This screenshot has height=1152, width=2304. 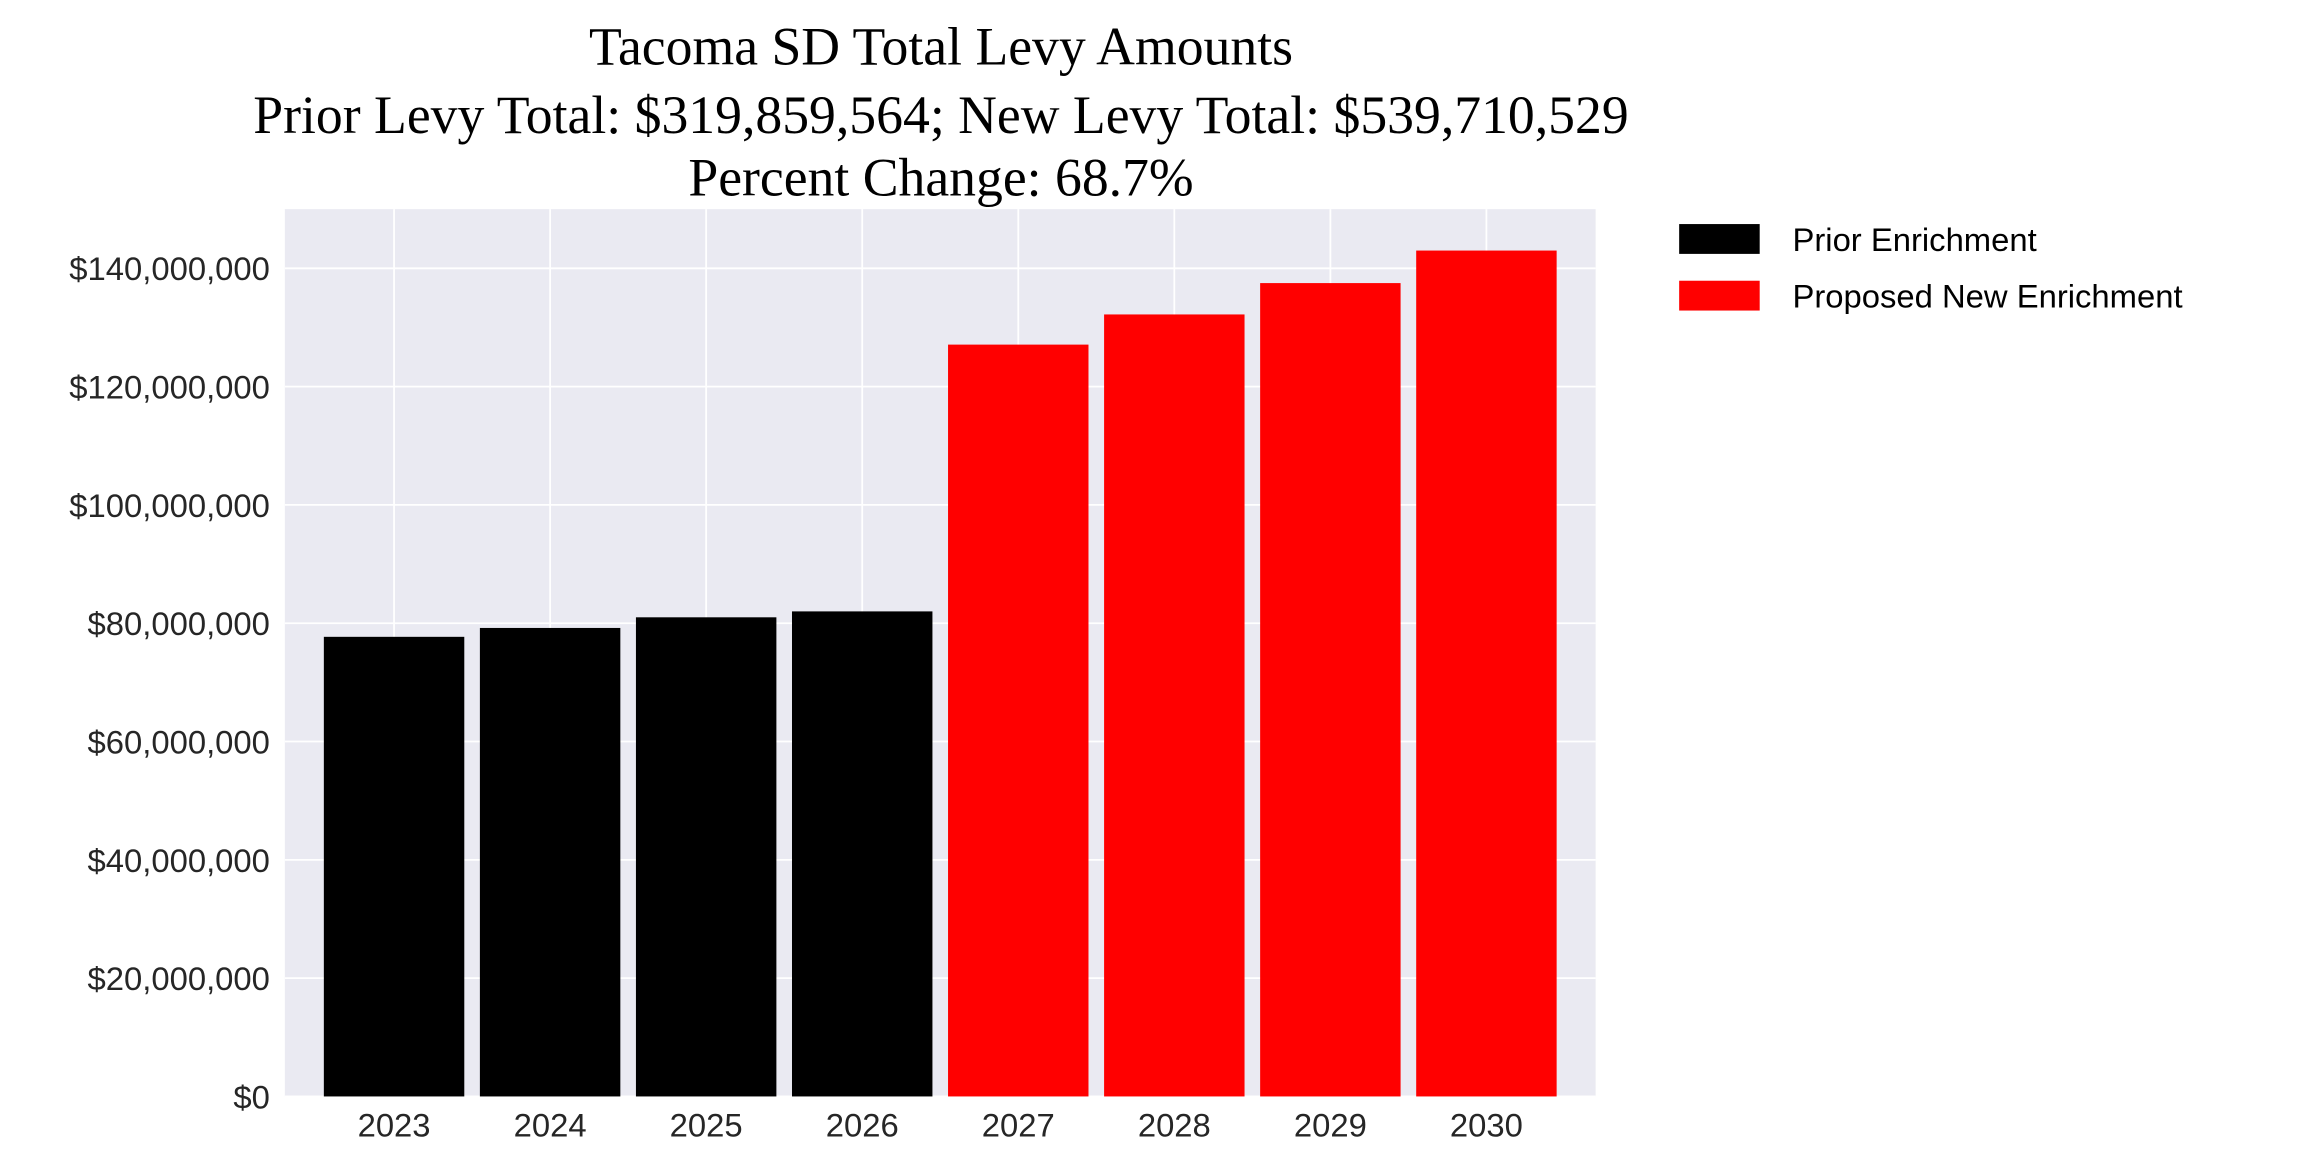 I want to click on y-tick-label: $80,000,000, so click(x=179, y=623).